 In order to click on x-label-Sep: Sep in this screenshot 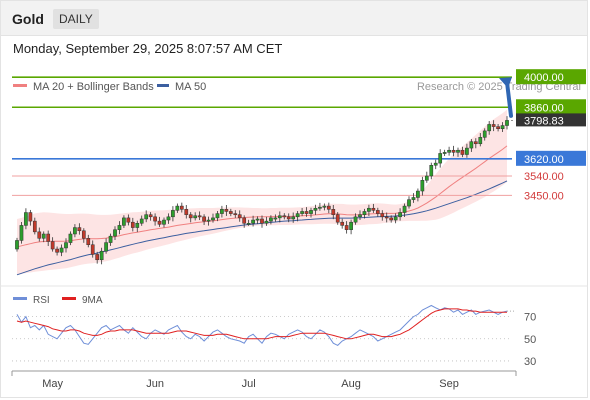, I will do `click(449, 384)`.